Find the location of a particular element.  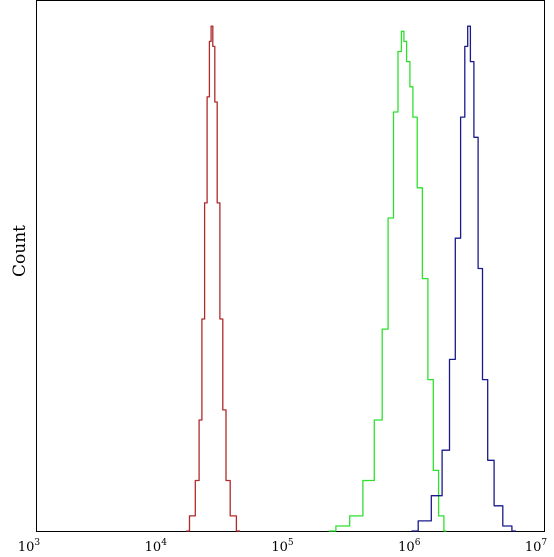

x-tick-label: 105 is located at coordinates (282, 546).